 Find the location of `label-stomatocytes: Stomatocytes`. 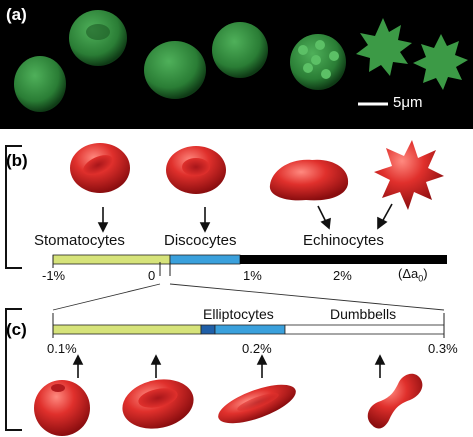

label-stomatocytes: Stomatocytes is located at coordinates (79, 240).